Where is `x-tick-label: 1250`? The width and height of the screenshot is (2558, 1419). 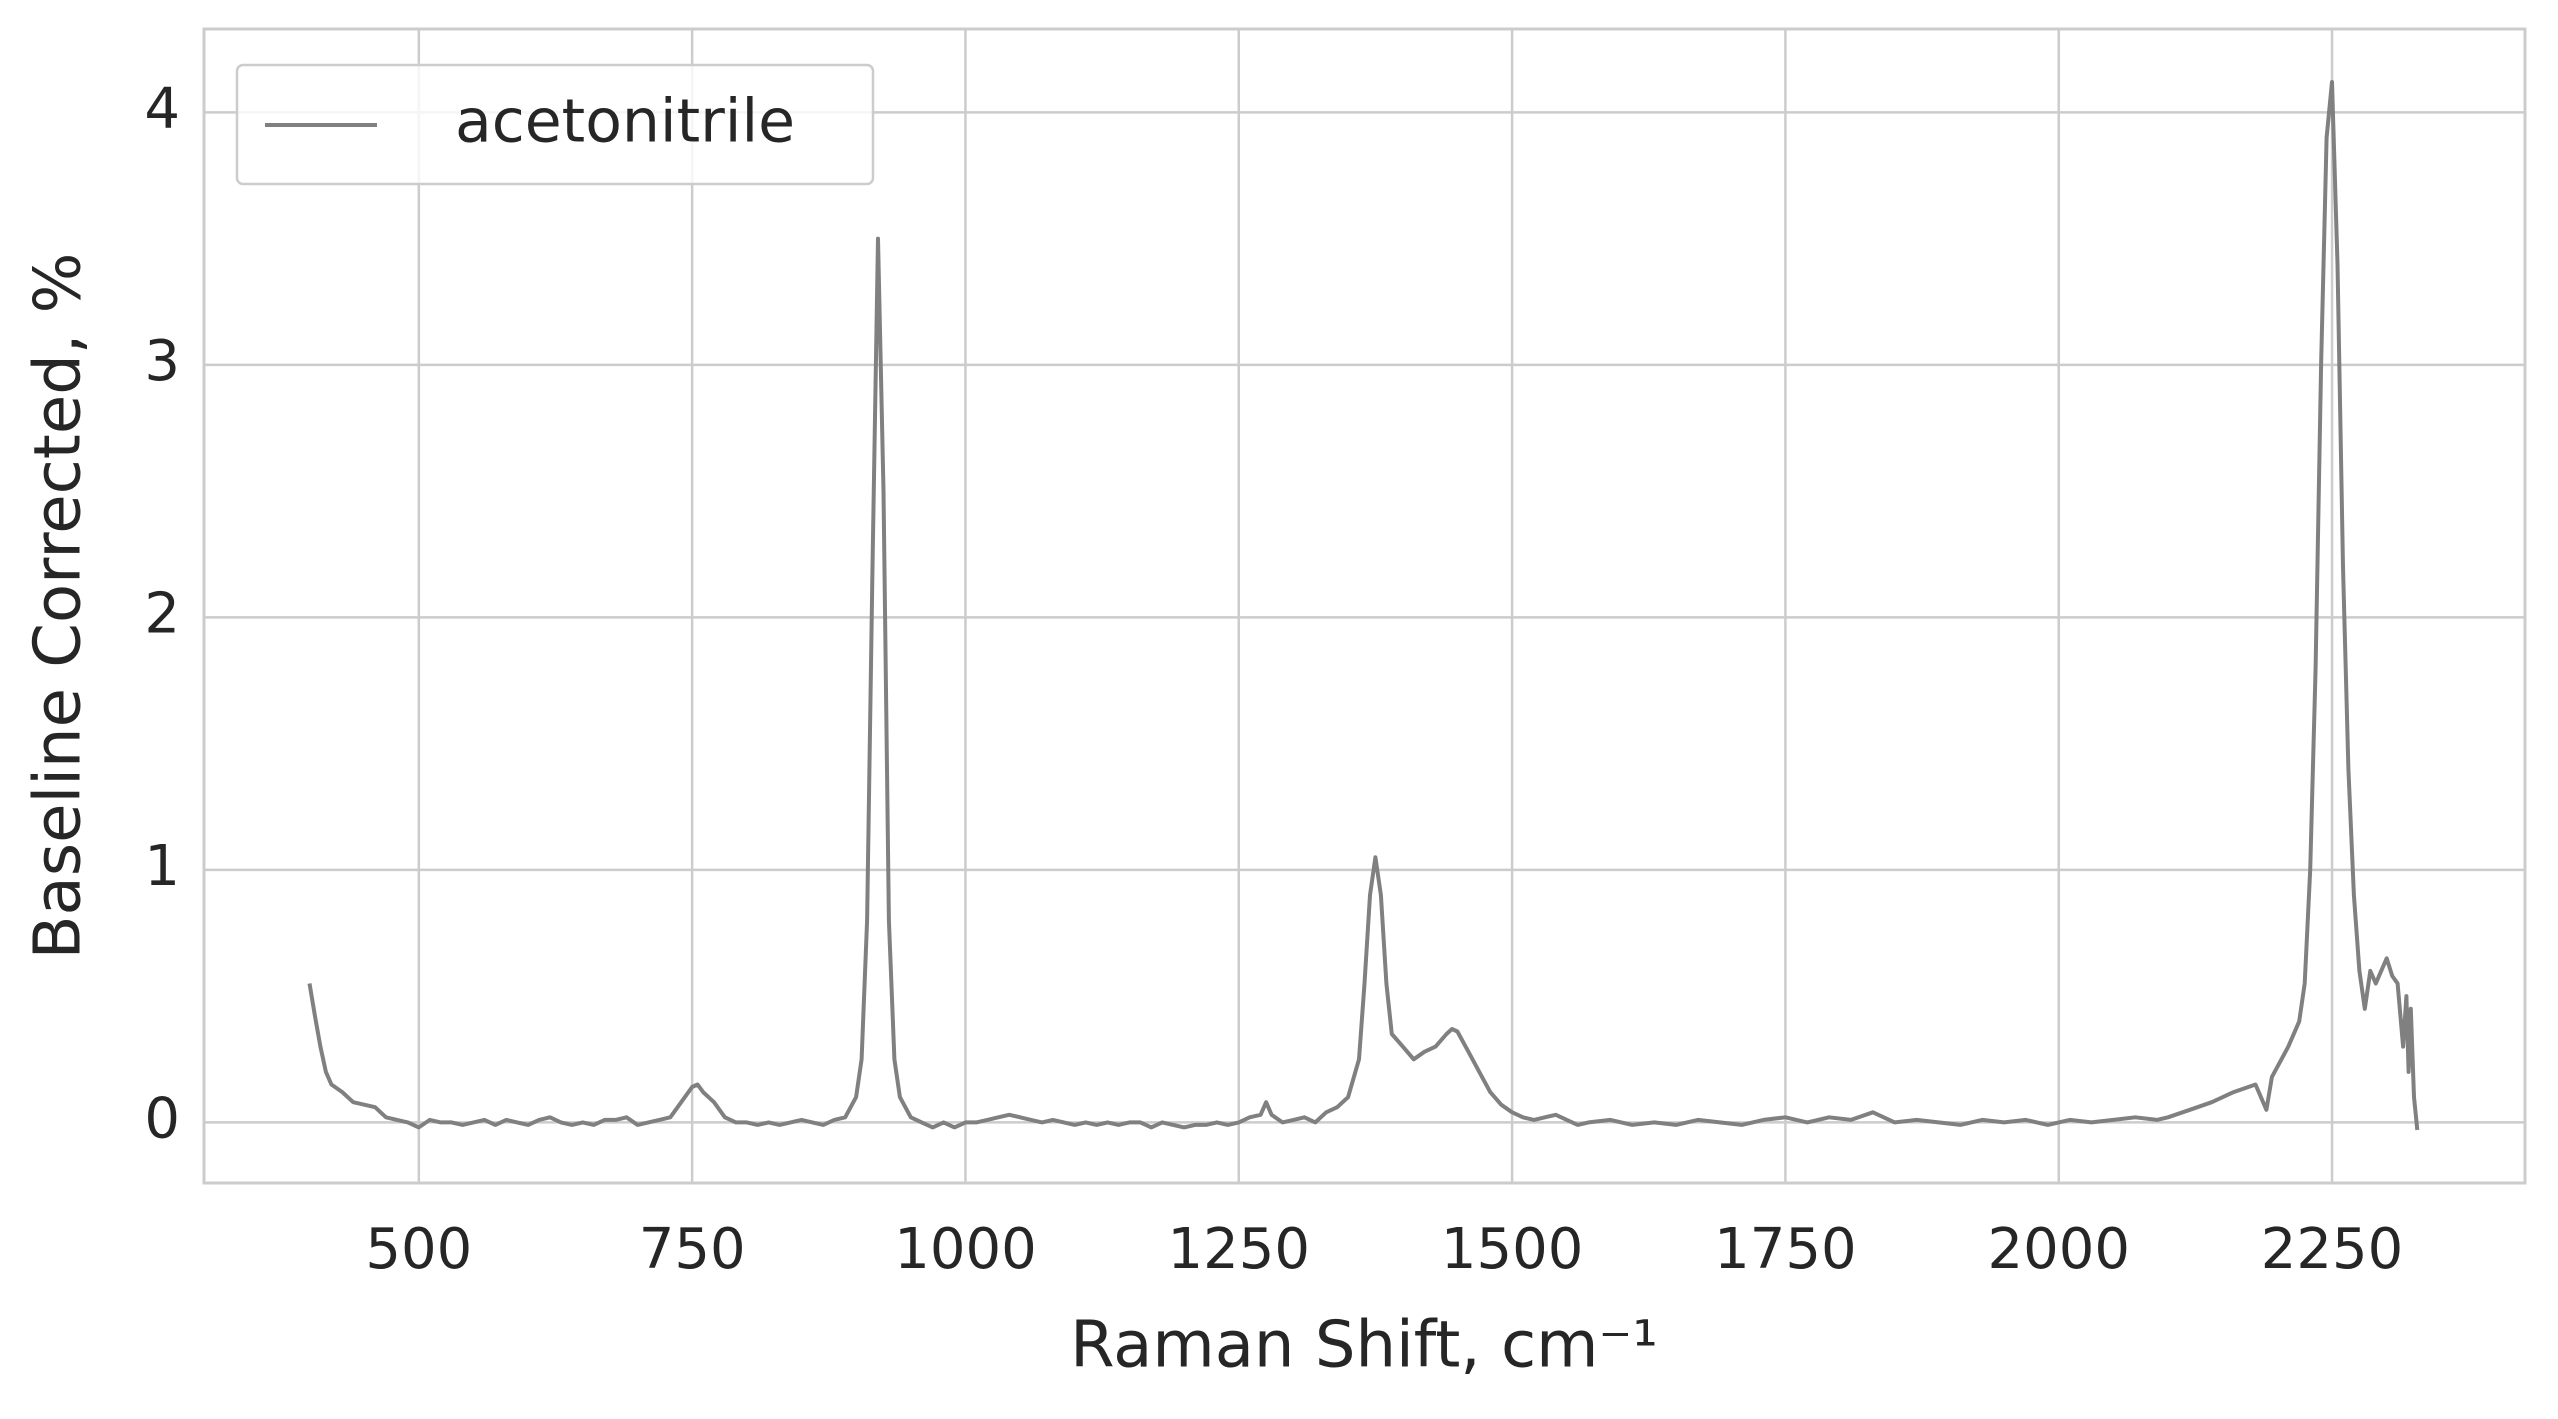 x-tick-label: 1250 is located at coordinates (1239, 1249).